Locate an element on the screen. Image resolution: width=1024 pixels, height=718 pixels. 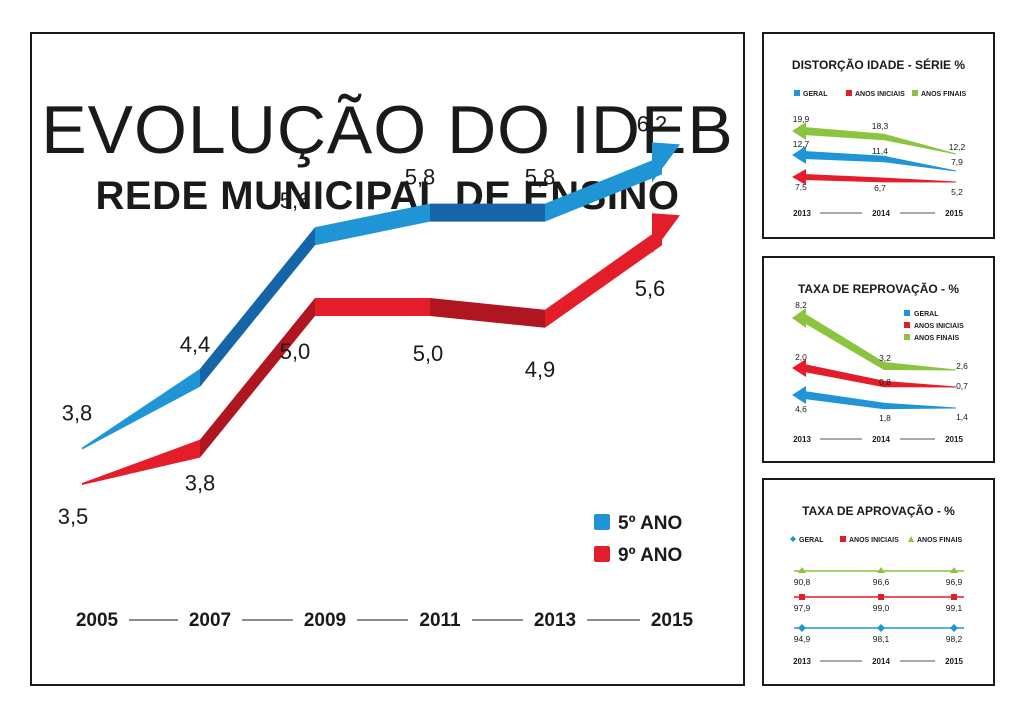
series-9-ano-label-2009: 5,0 is located at coordinates (295, 351).